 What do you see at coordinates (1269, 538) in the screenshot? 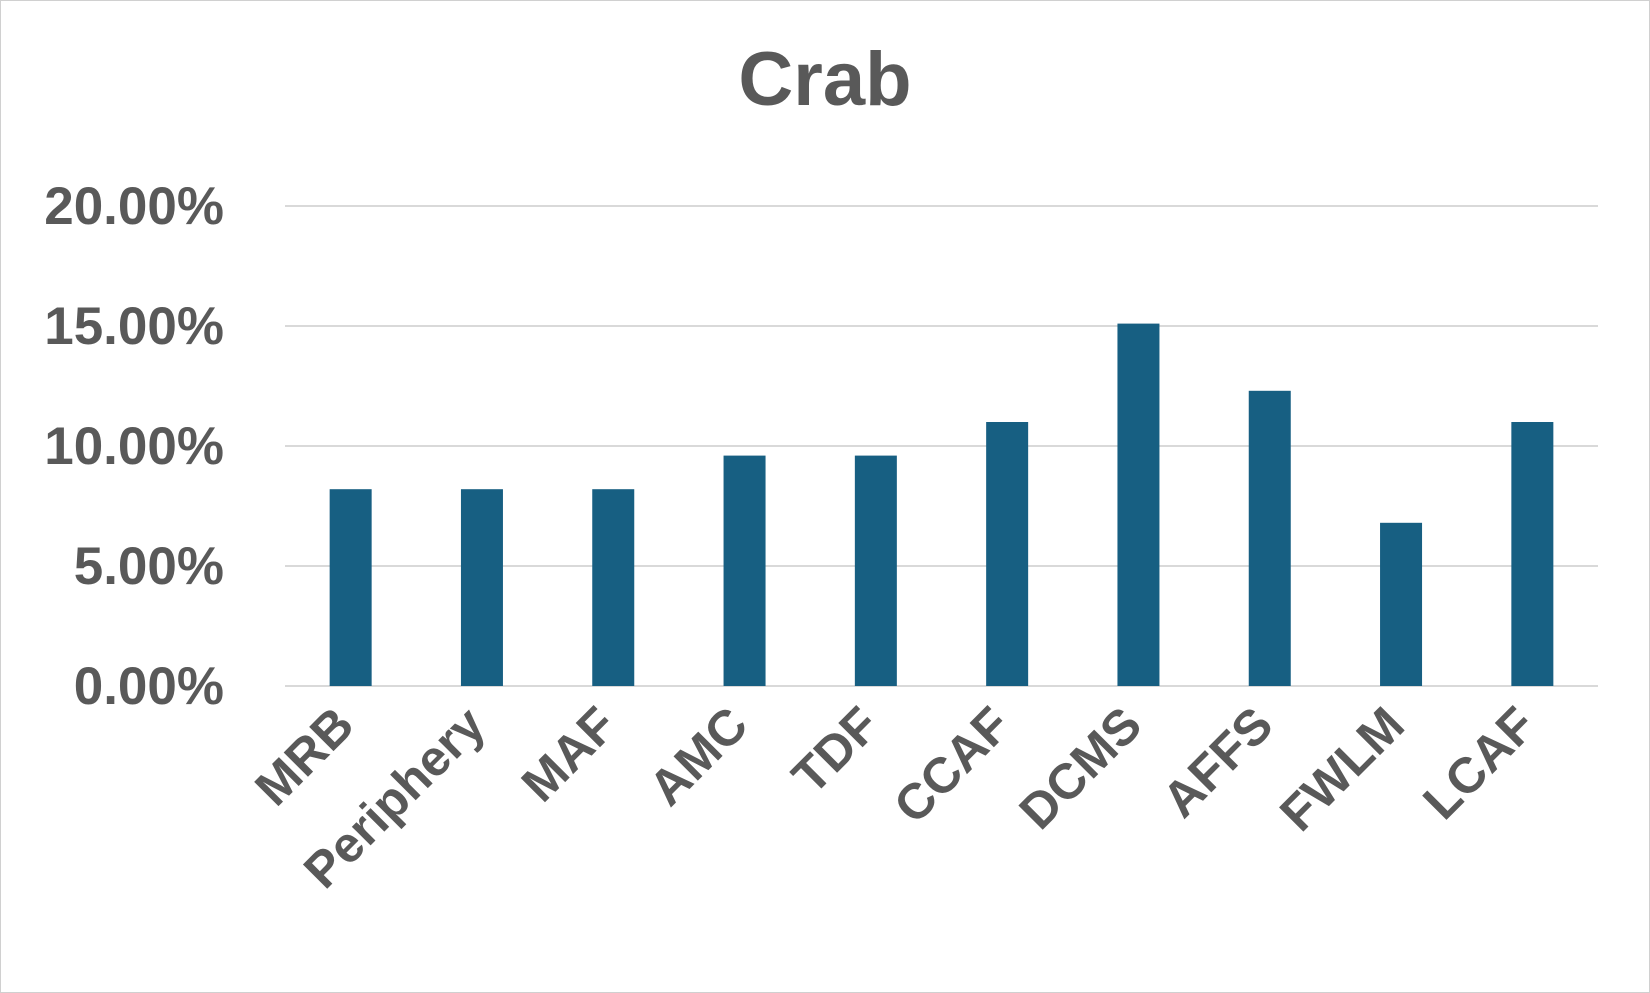
I see `bar-affs` at bounding box center [1269, 538].